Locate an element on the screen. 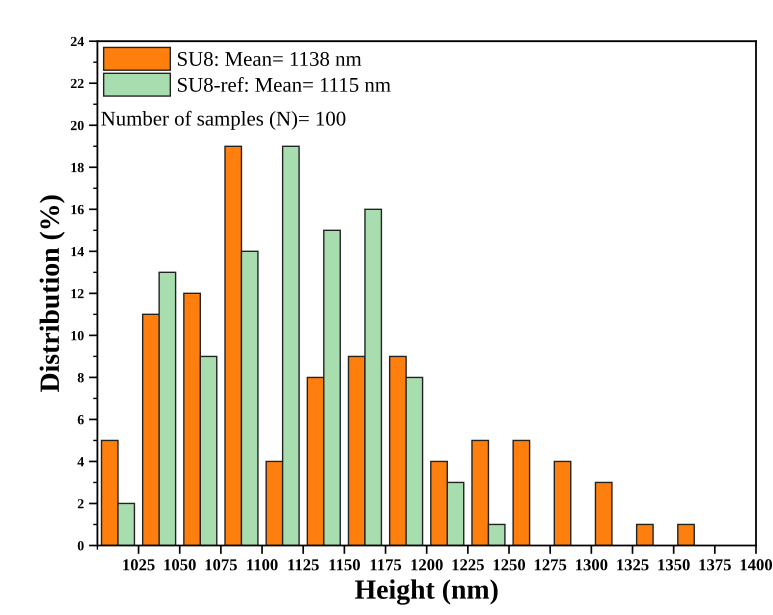 The width and height of the screenshot is (773, 615). x-tick-label: 1250 is located at coordinates (510, 564).